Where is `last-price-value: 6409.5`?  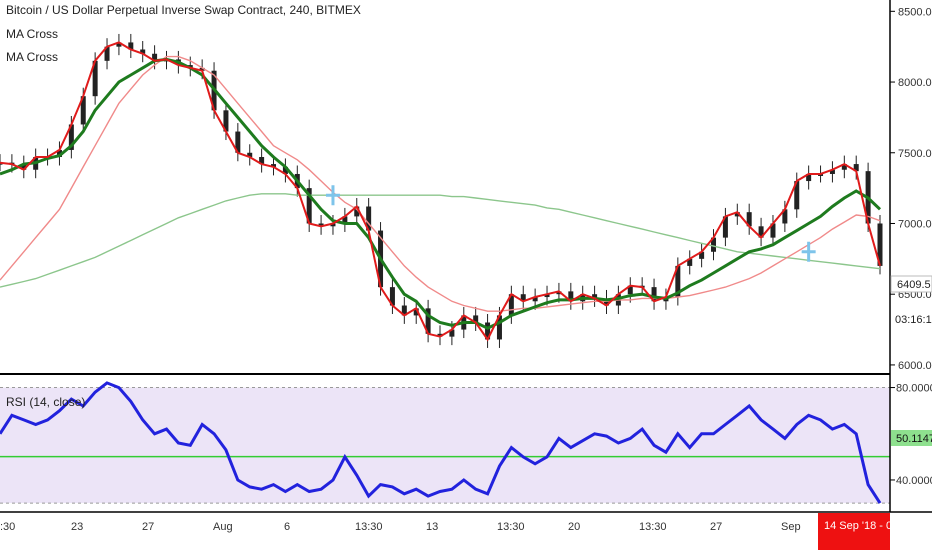 last-price-value: 6409.5 is located at coordinates (914, 285).